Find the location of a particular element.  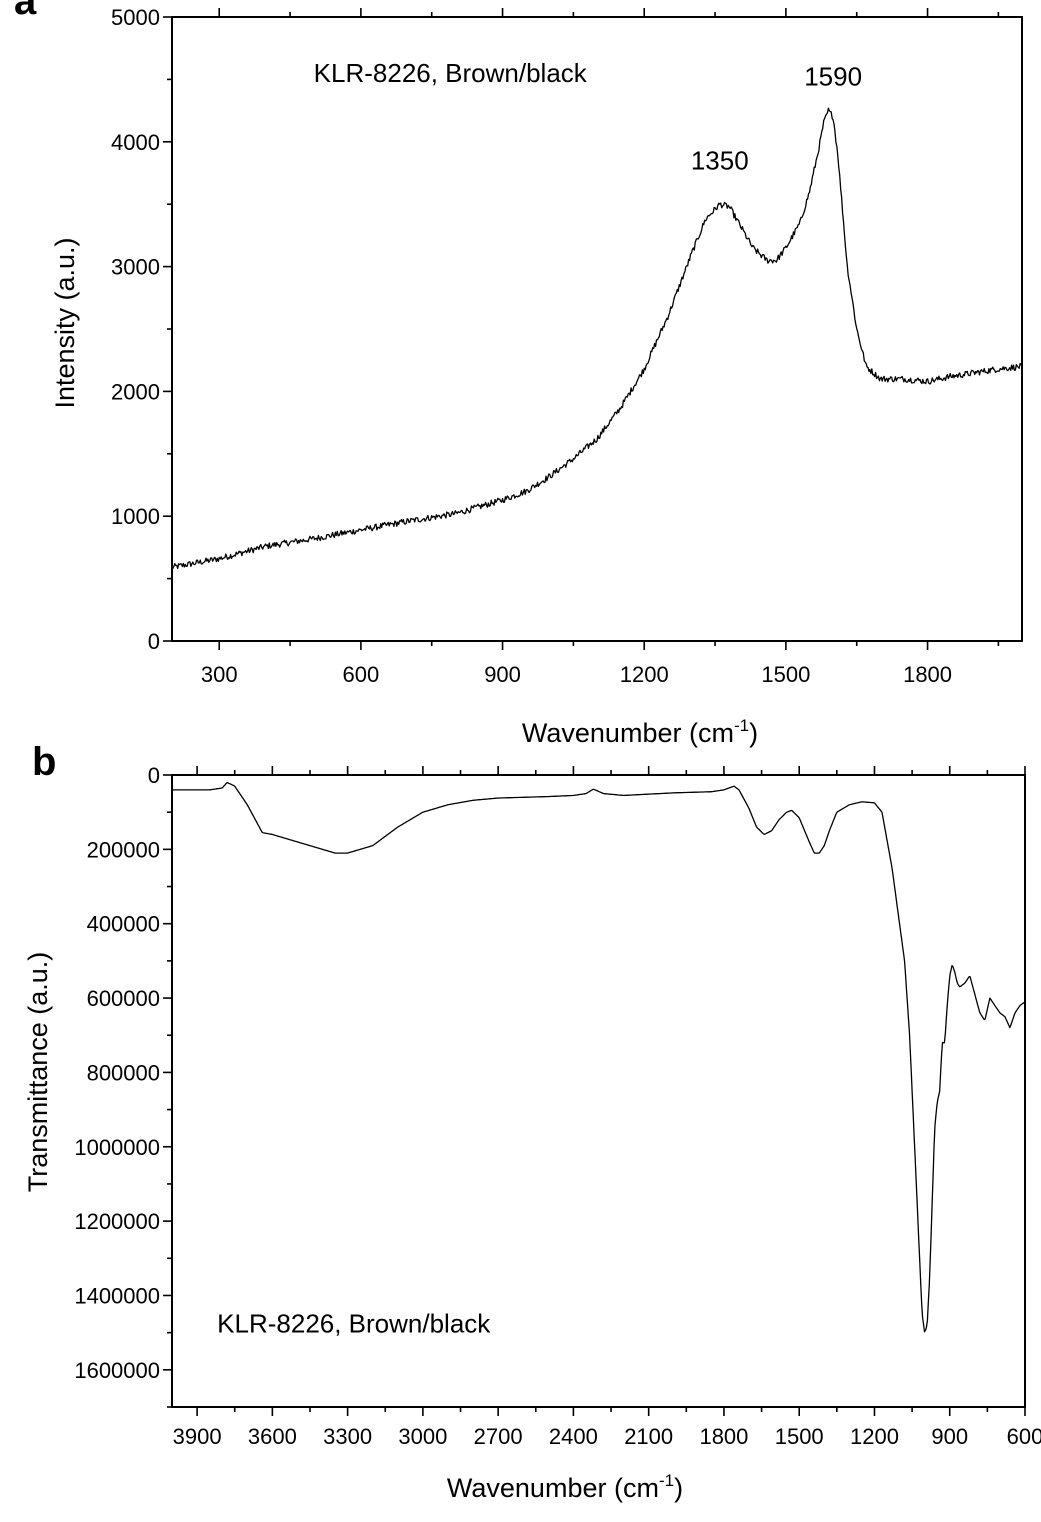

y-tick-label: 1600000 is located at coordinates (117, 1370).